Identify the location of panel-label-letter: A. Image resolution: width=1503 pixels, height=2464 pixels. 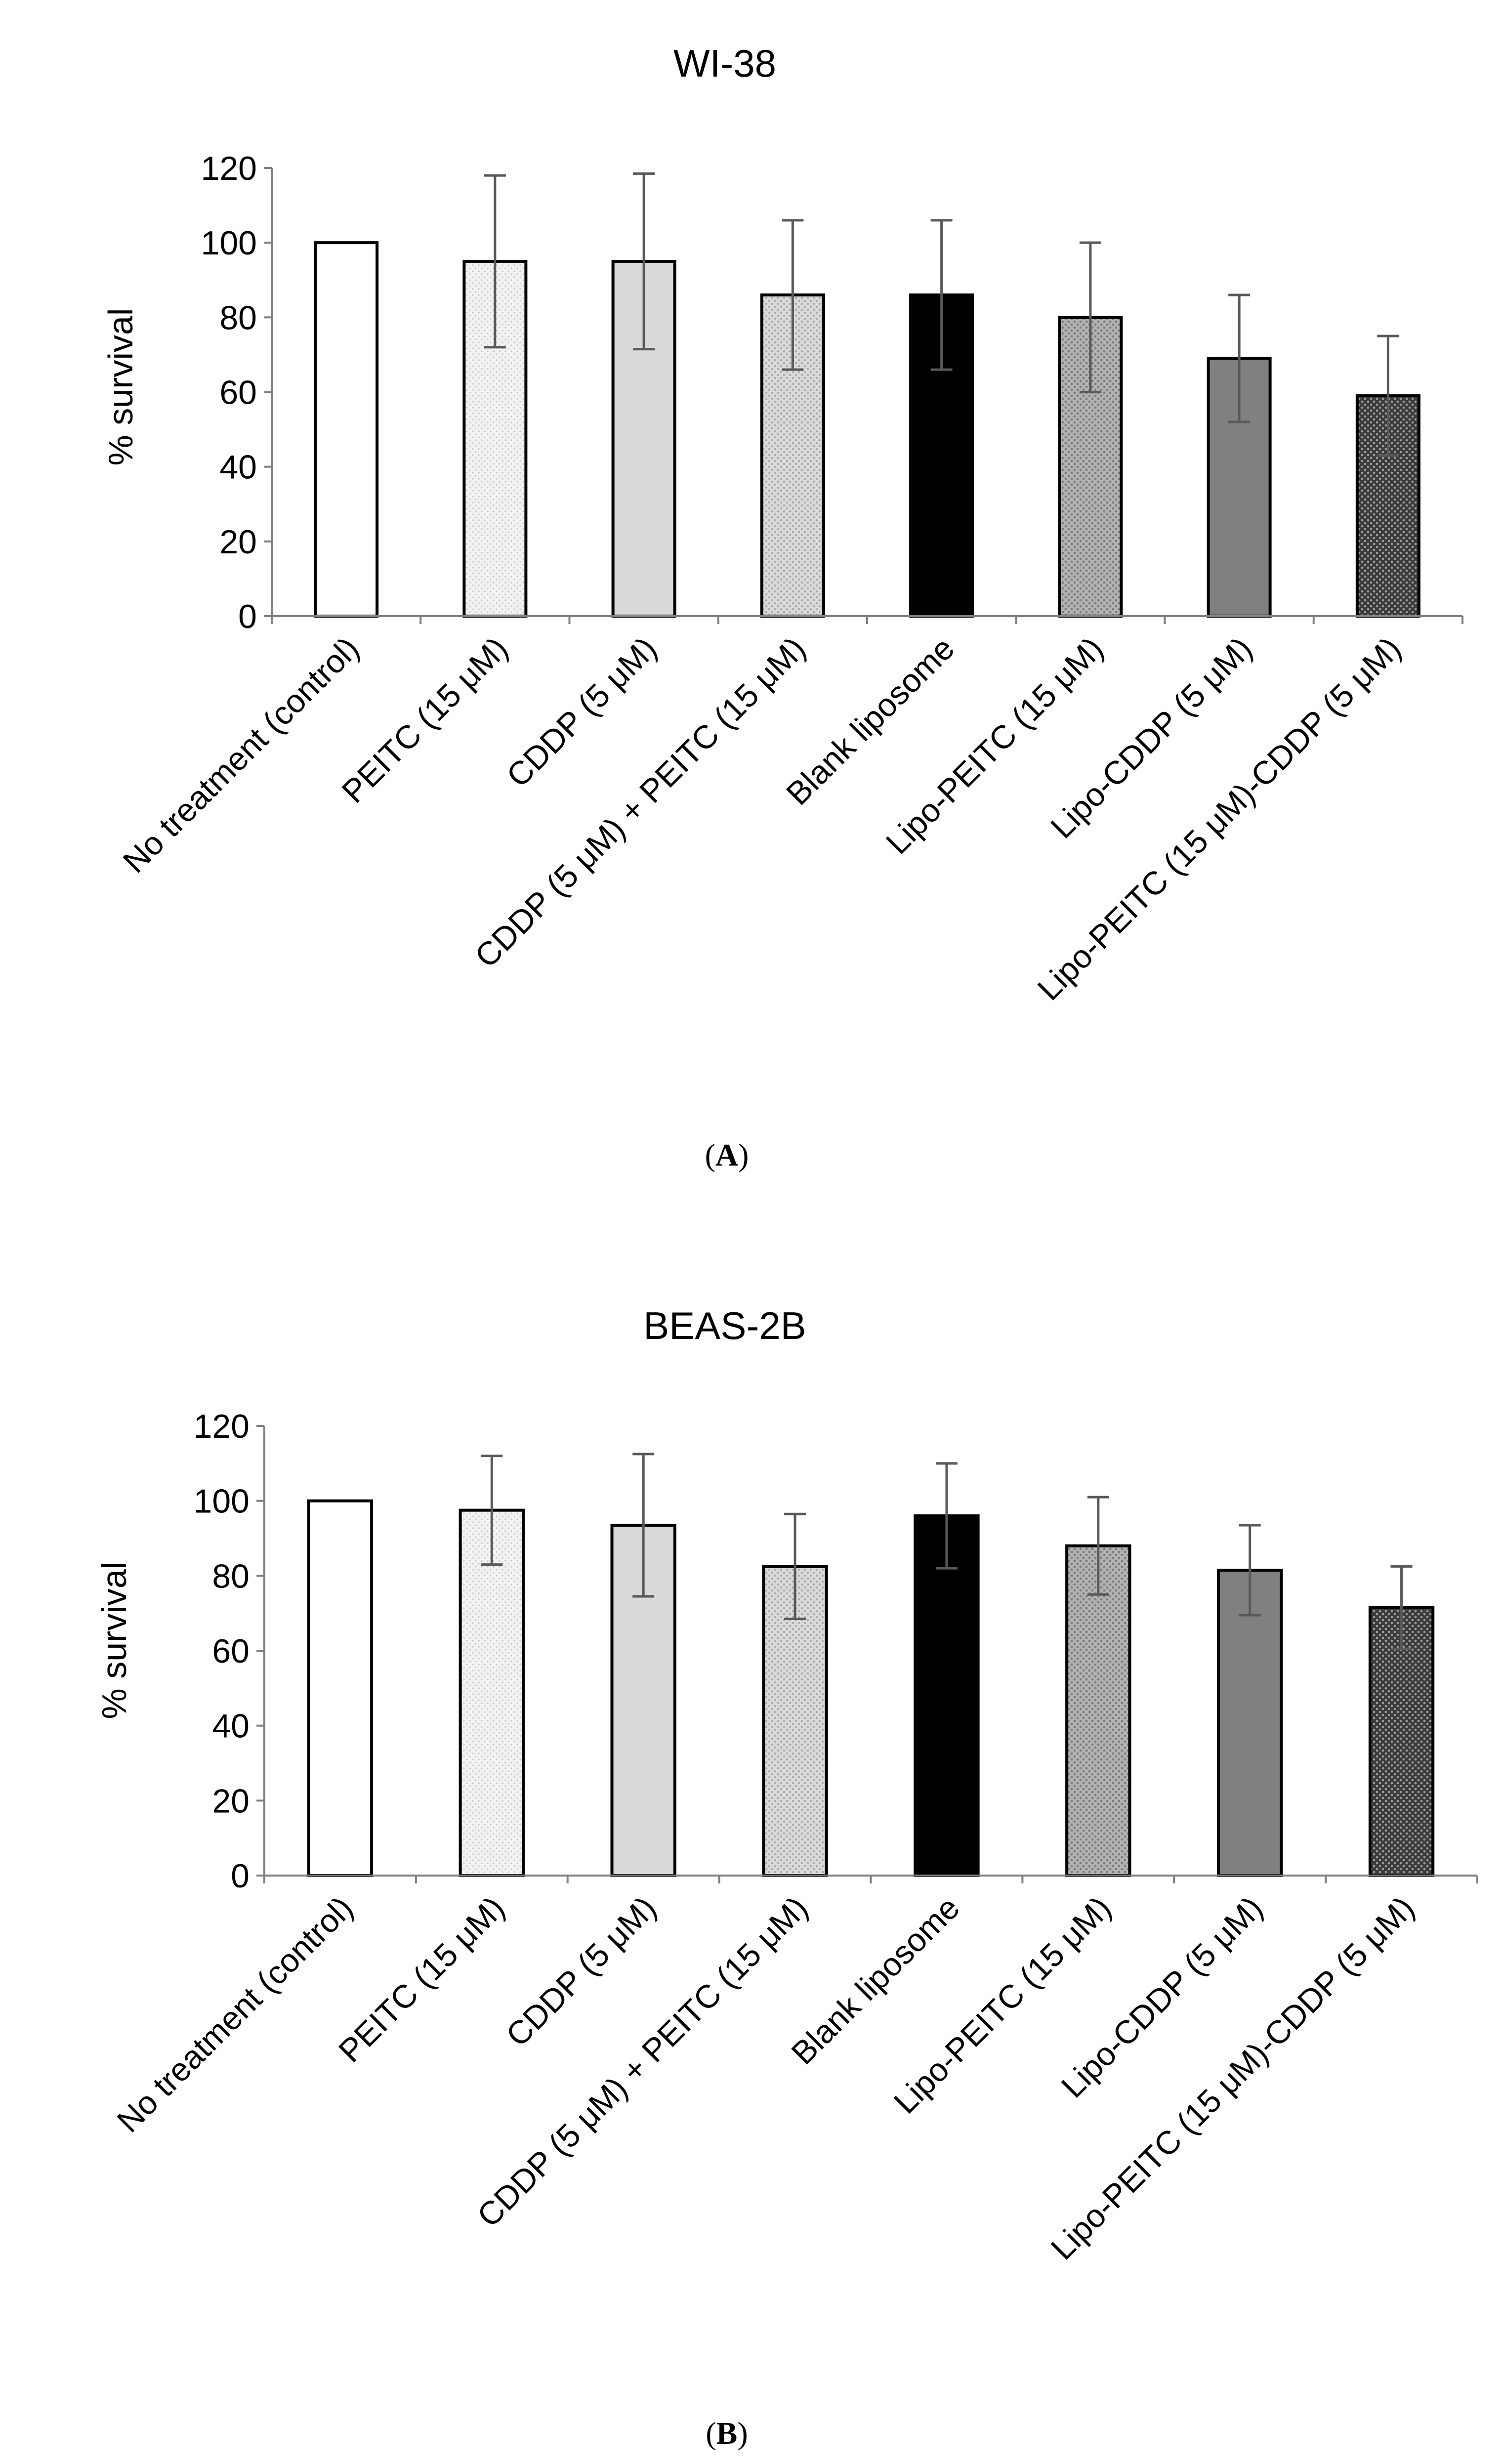
(727, 1155).